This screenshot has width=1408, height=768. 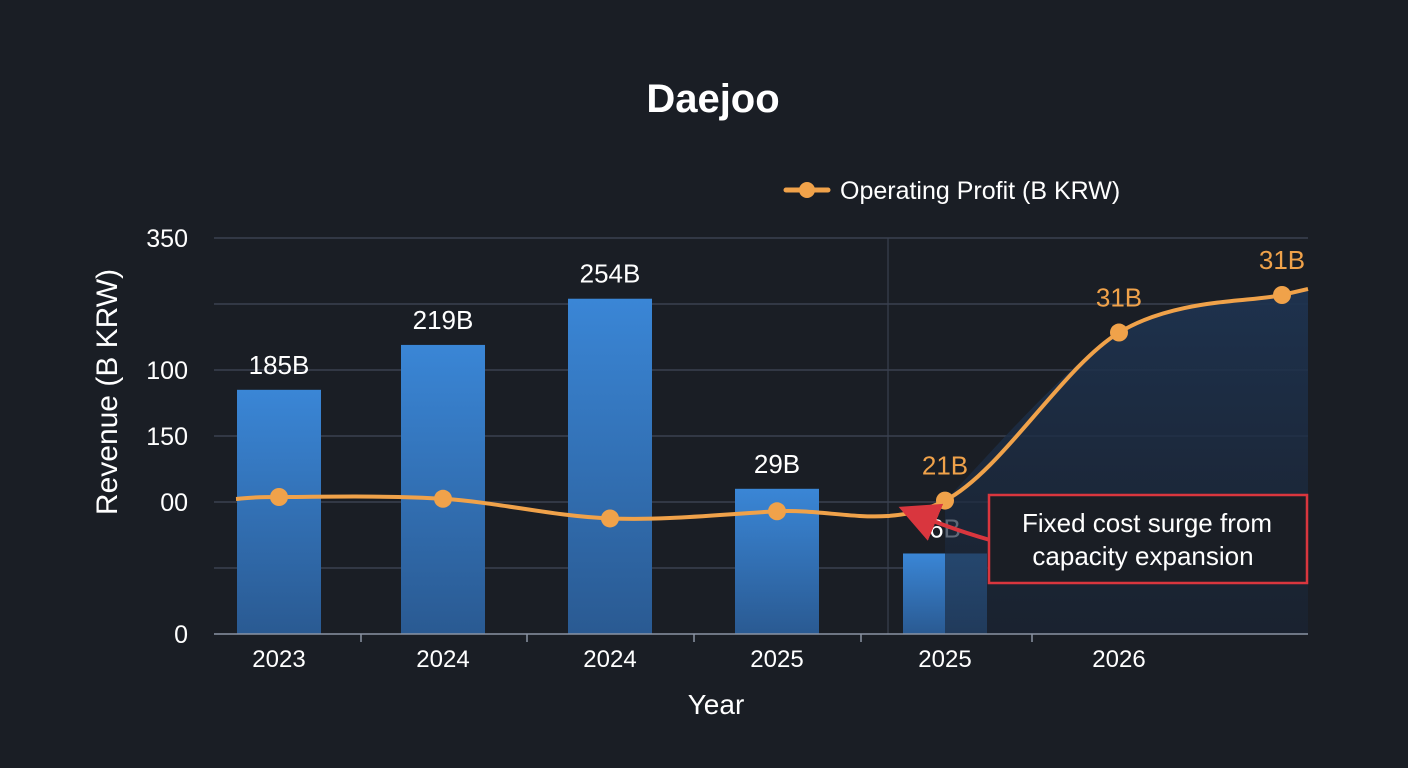 I want to click on y-tick-label: 100, so click(x=167, y=371).